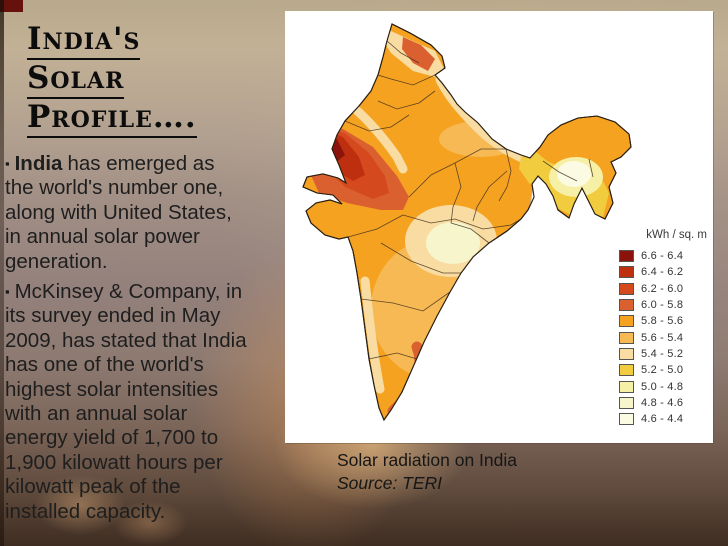 The image size is (728, 546). I want to click on page-title: India's Solar Profile…., so click(112, 79).